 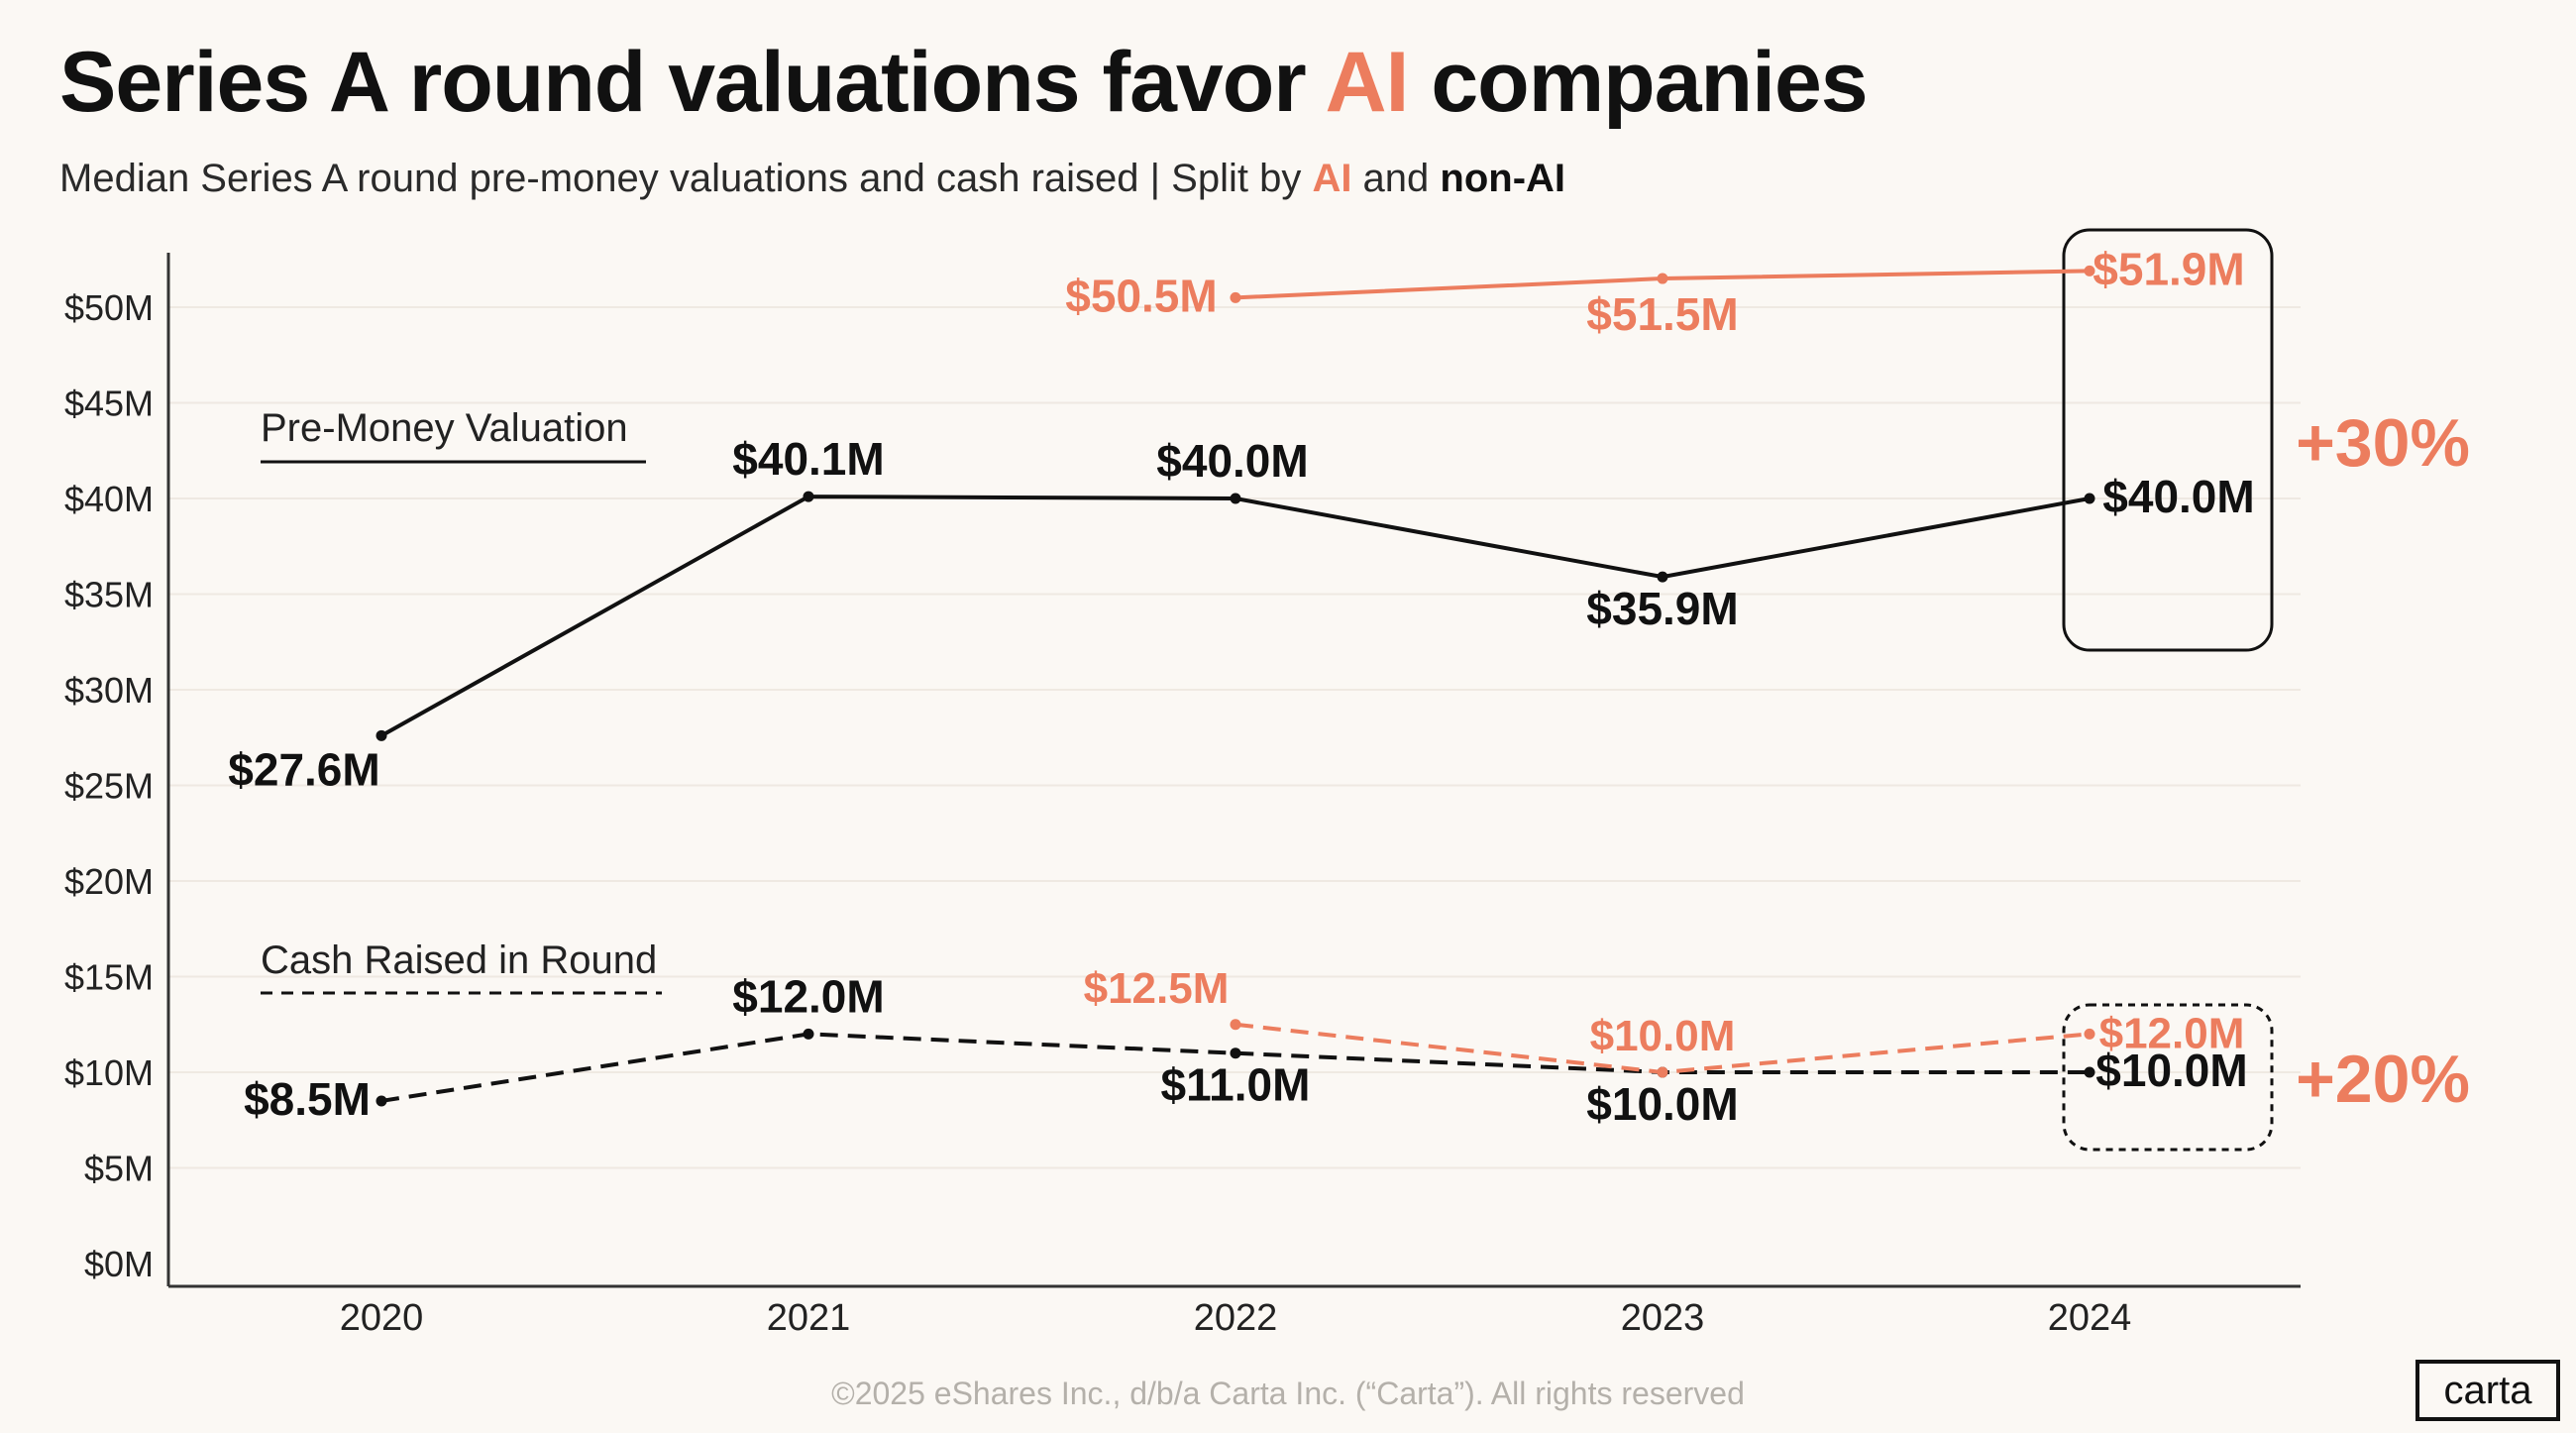 I want to click on legend-label-valuation: Pre-Money Valuation, so click(x=444, y=428).